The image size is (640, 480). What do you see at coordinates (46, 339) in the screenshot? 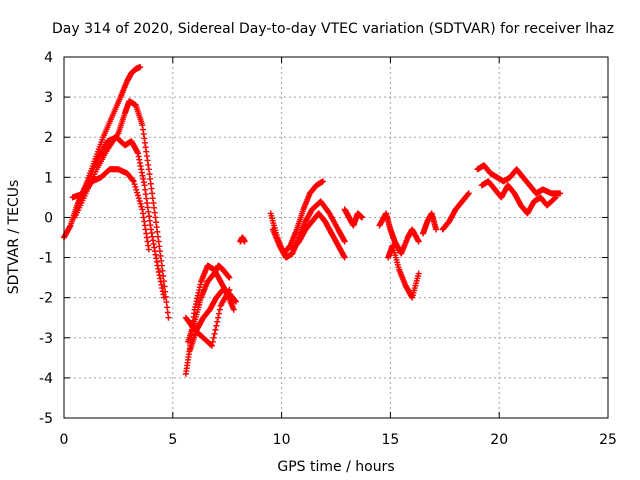
I see `y-tick-label: -3` at bounding box center [46, 339].